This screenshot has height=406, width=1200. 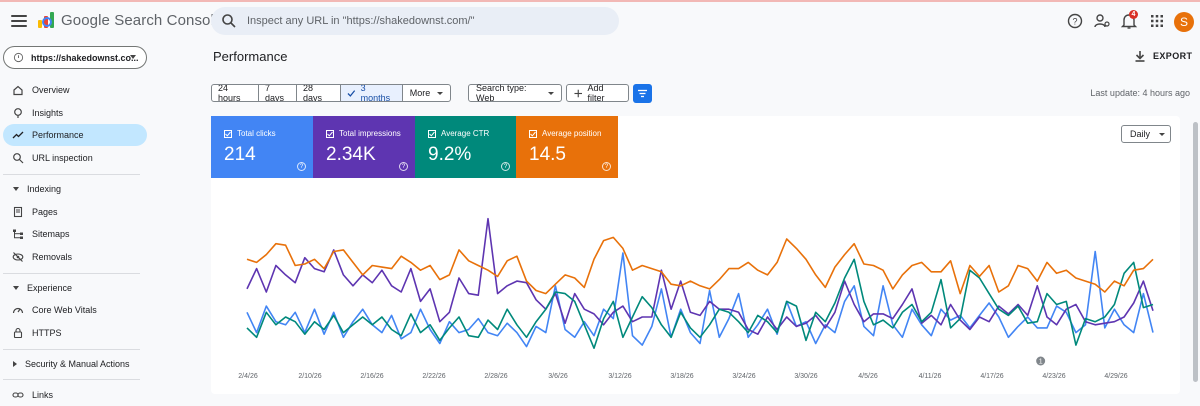 I want to click on page-title: Performance, so click(x=250, y=56).